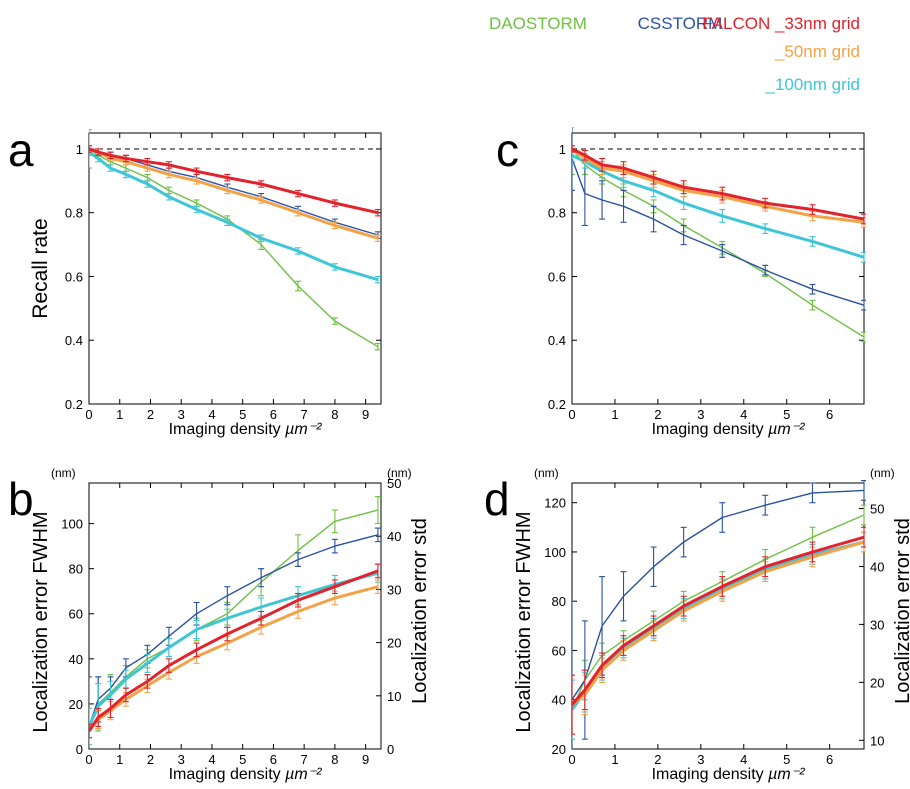 Image resolution: width=910 pixels, height=789 pixels. Describe the element at coordinates (555, 552) in the screenshot. I see `y-tick-label: 100` at that location.